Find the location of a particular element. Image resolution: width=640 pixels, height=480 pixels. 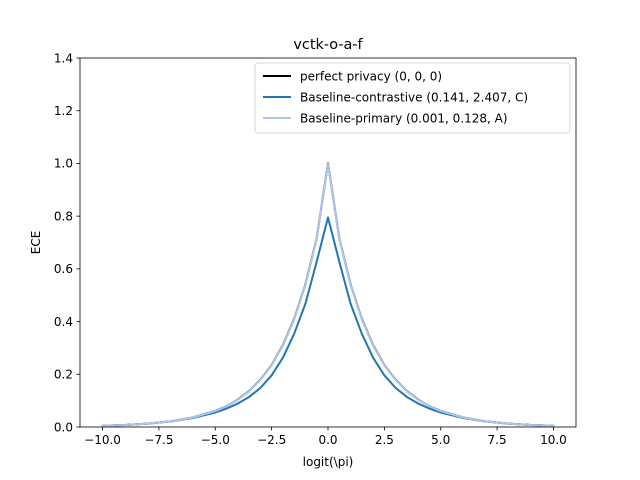

x-tick-label: 7.5 is located at coordinates (497, 440).